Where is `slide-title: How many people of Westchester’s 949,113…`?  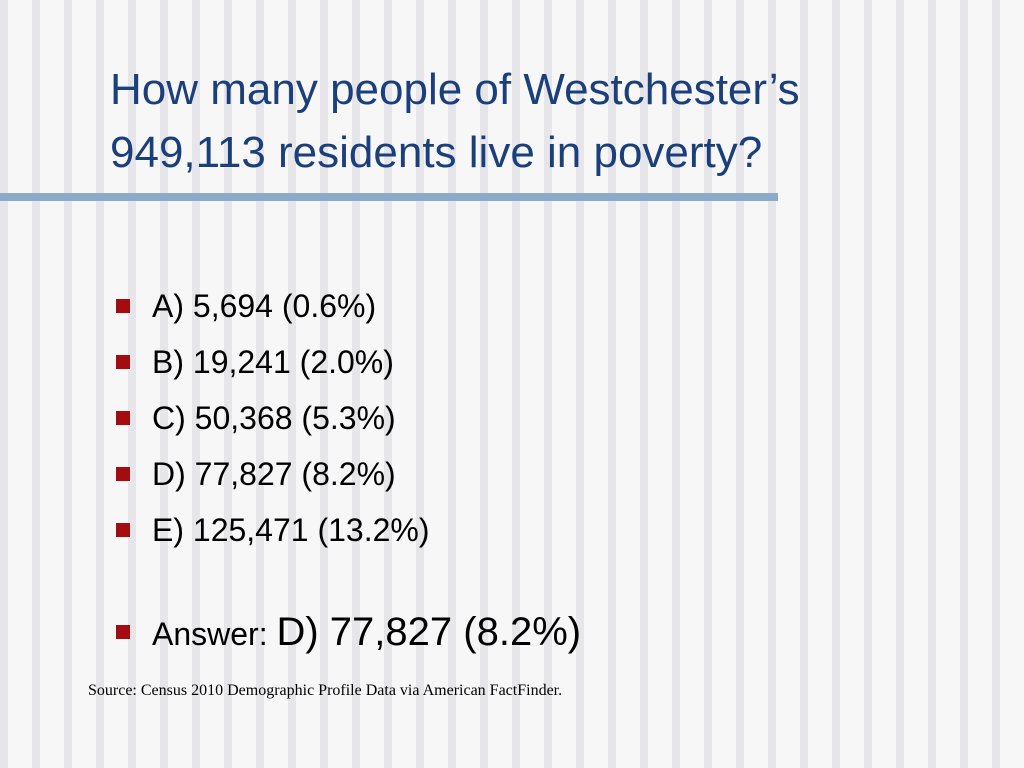 slide-title: How many people of Westchester’s 949,113… is located at coordinates (540, 121).